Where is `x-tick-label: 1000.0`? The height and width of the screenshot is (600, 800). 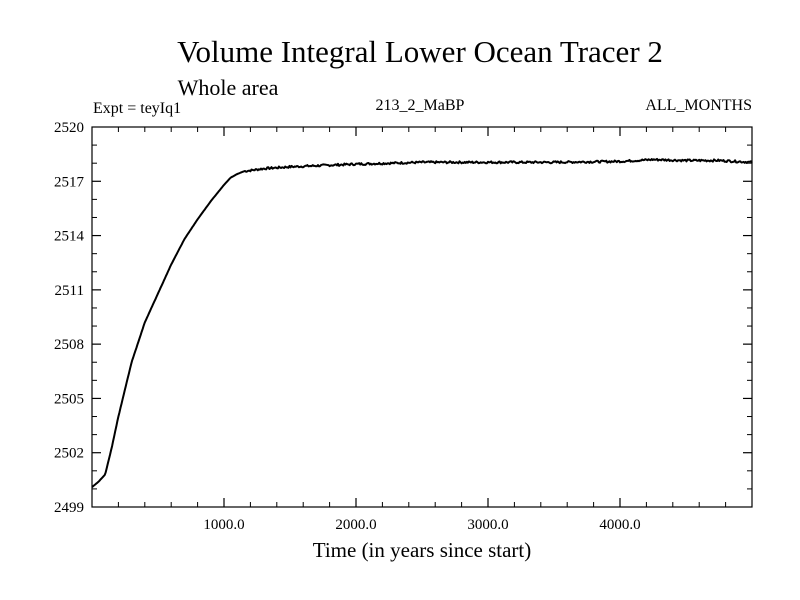 x-tick-label: 1000.0 is located at coordinates (223, 525).